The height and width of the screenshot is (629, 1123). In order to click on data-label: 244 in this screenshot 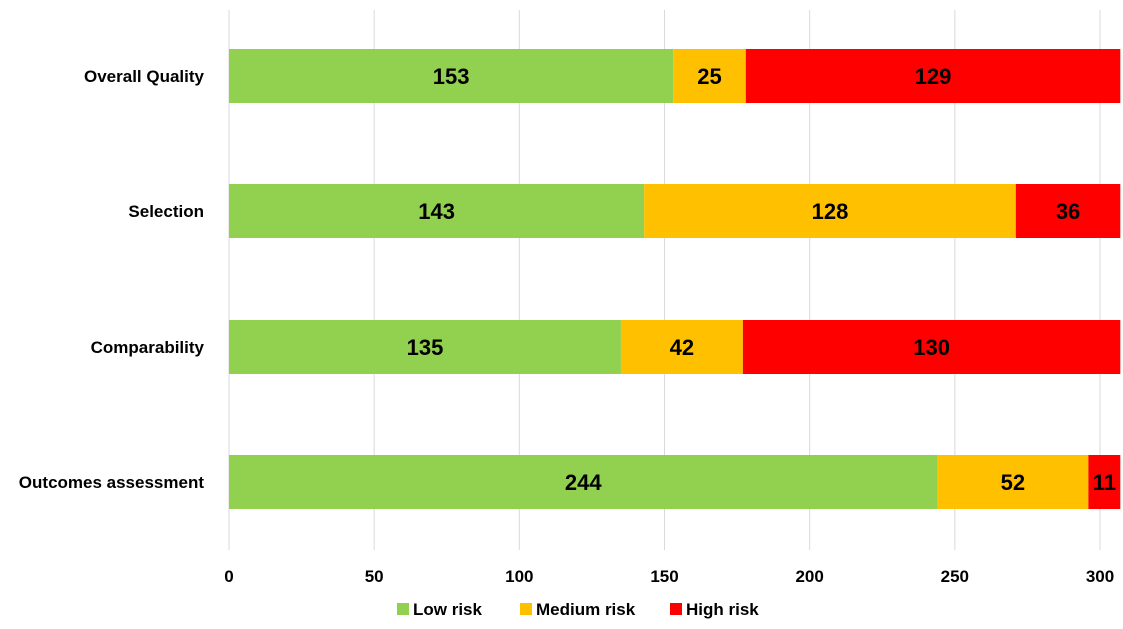, I will do `click(583, 482)`.